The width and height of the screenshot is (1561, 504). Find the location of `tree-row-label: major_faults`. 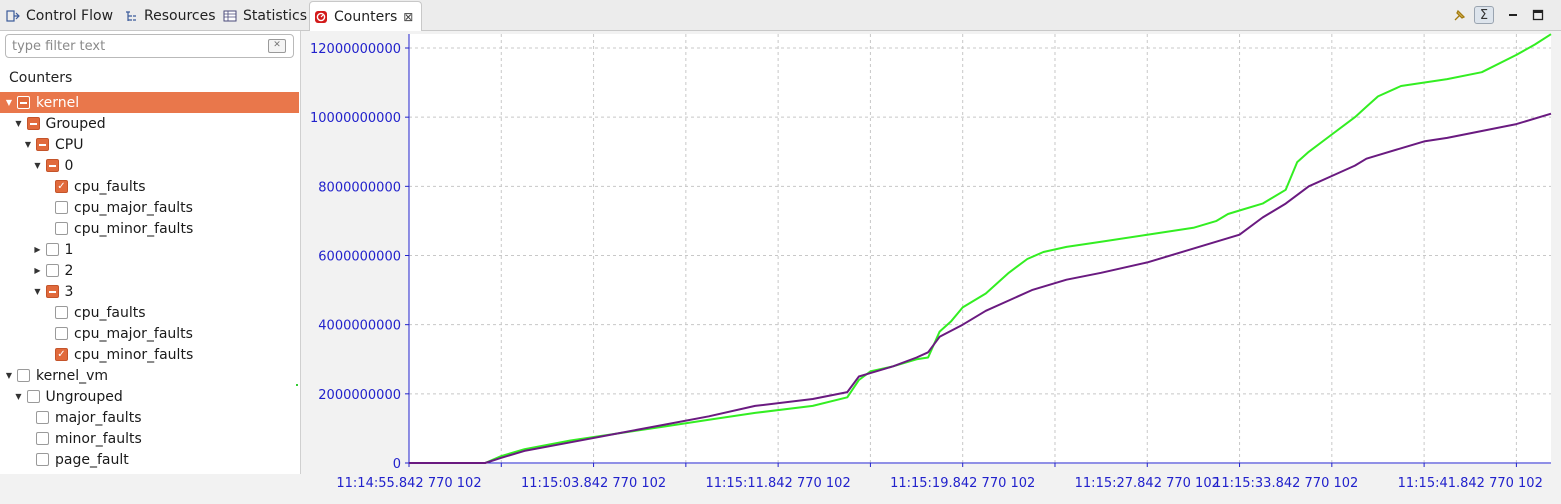

tree-row-label: major_faults is located at coordinates (98, 417).